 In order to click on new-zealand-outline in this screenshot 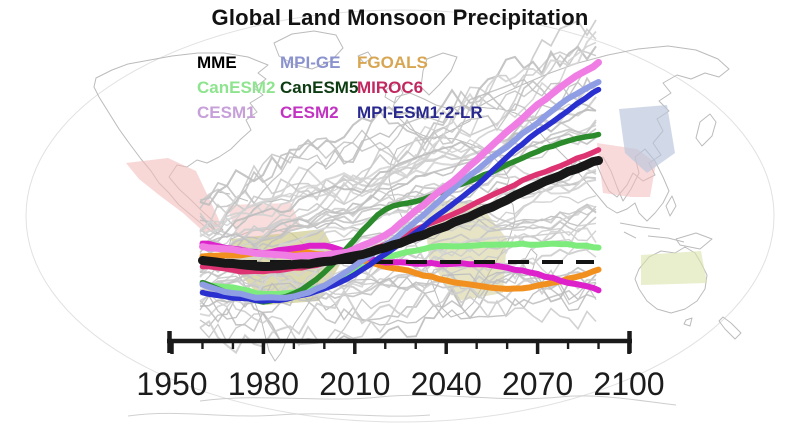, I will do `click(730, 328)`.